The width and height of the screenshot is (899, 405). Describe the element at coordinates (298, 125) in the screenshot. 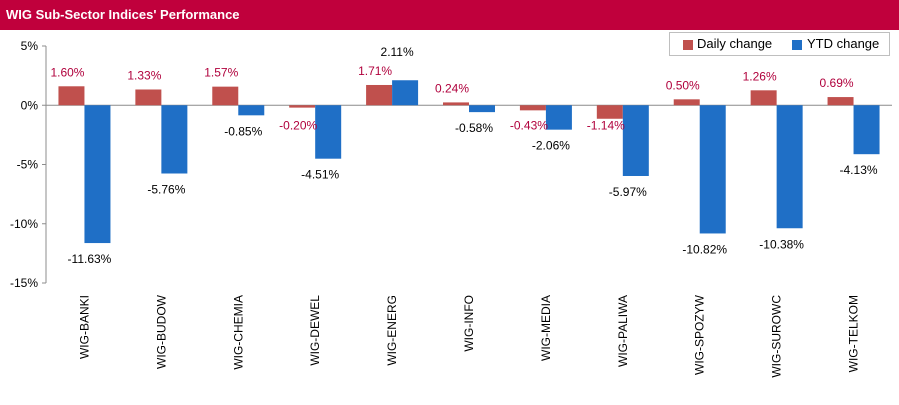

I see `data-label-daily: -0.20%` at that location.